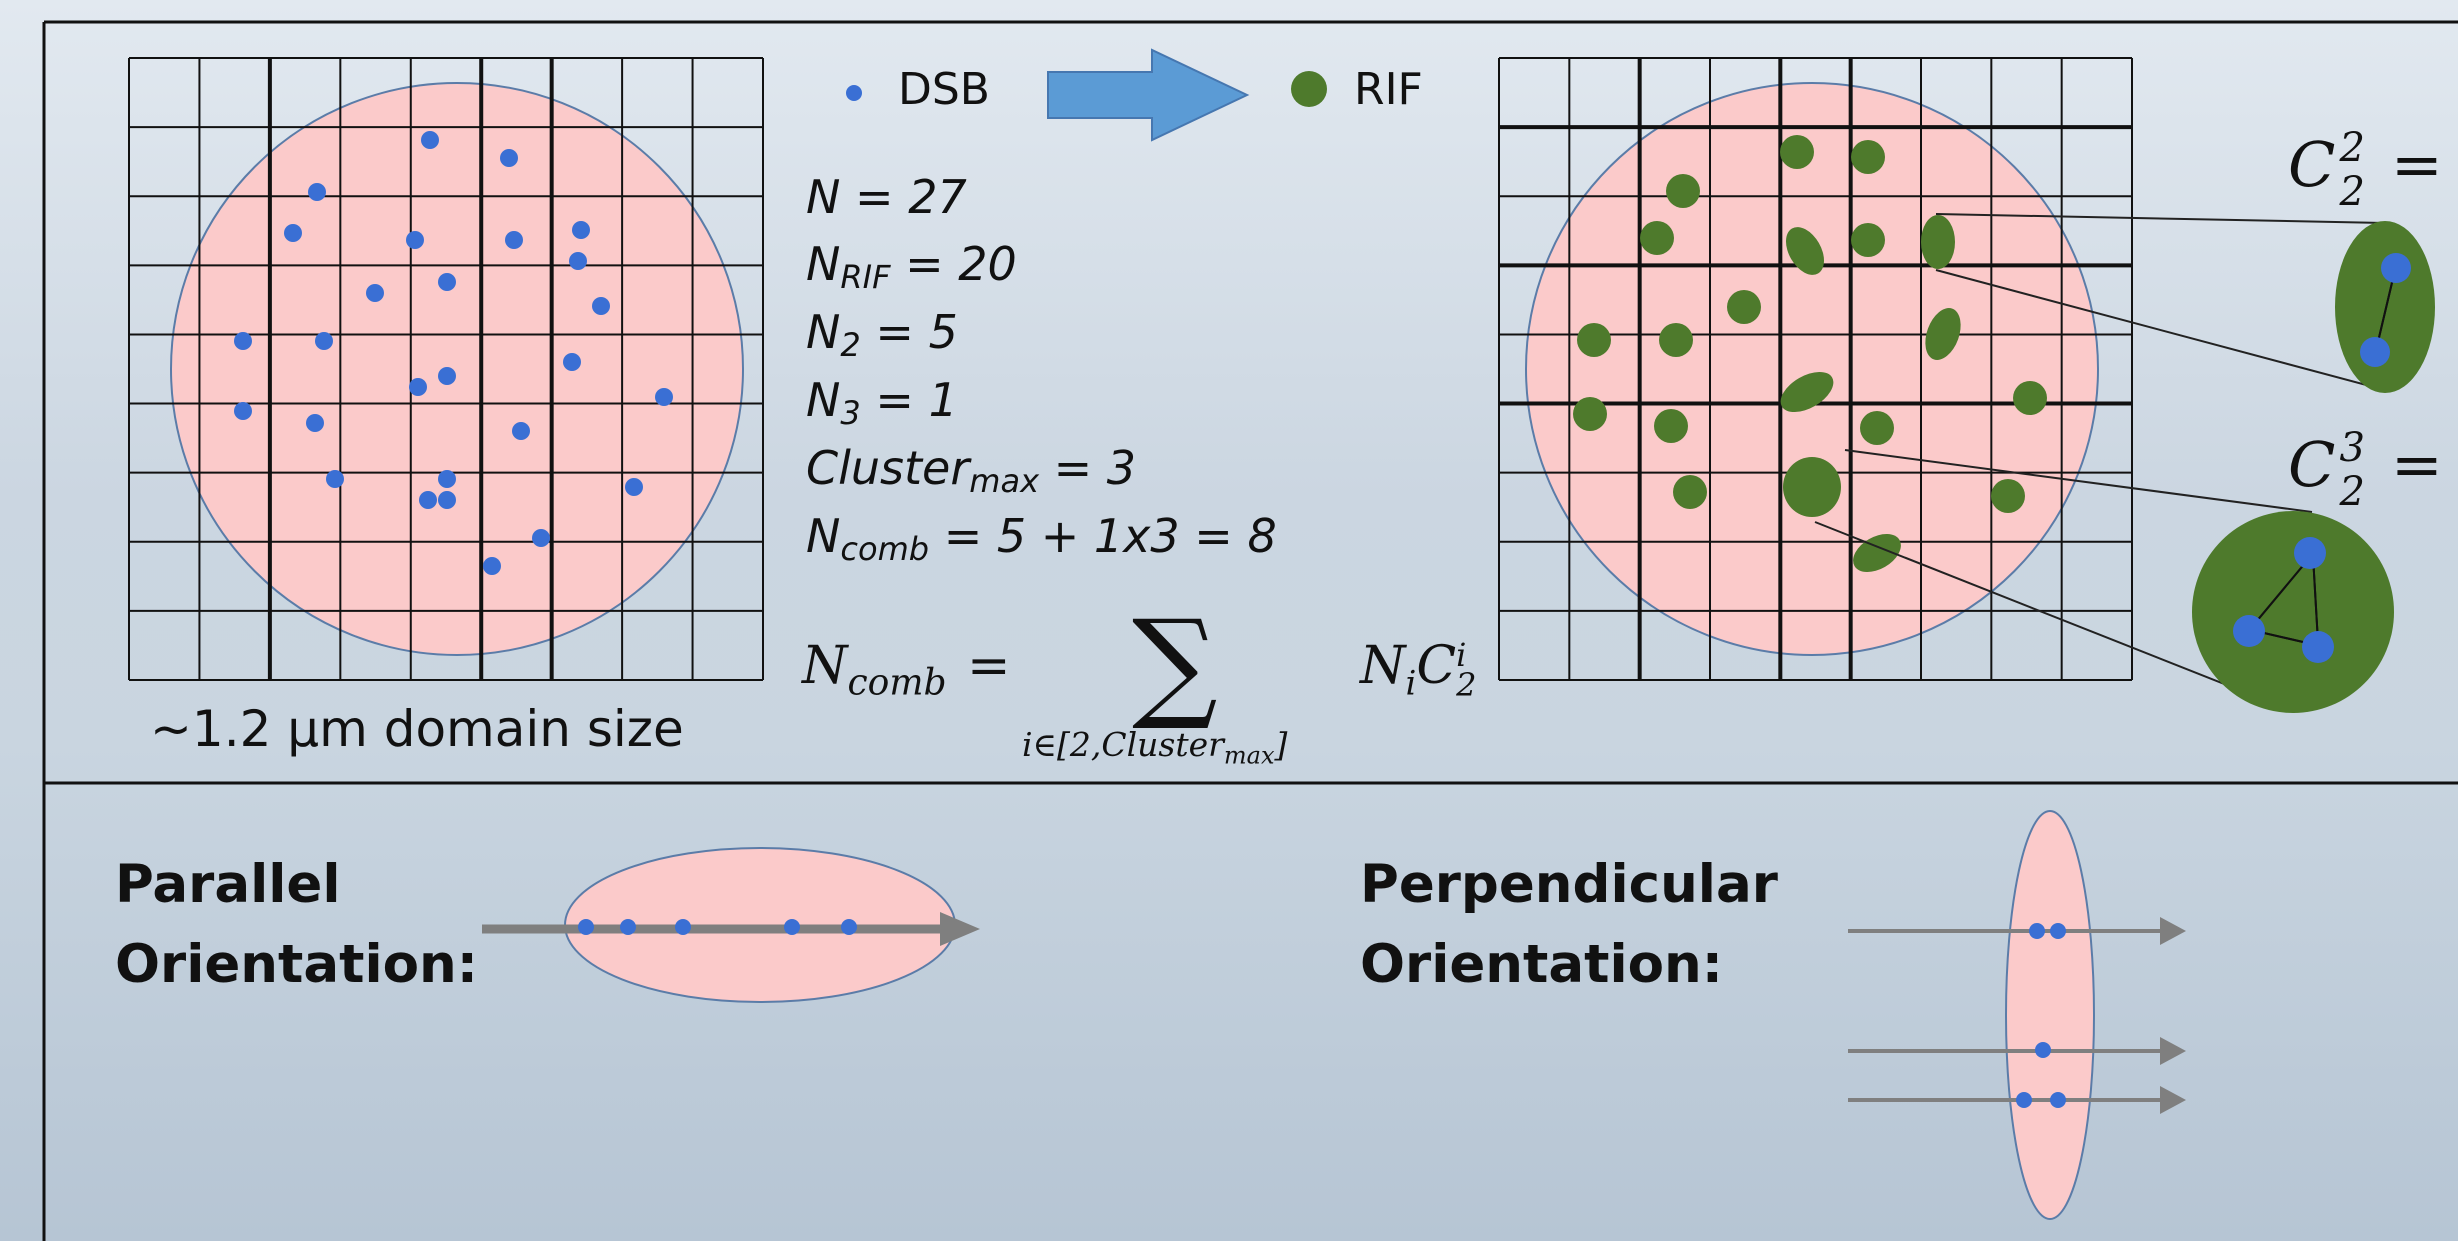  I want to click on stat-ncomb: Ncomb = 5 + 1x3 = 8, so click(1041, 538).